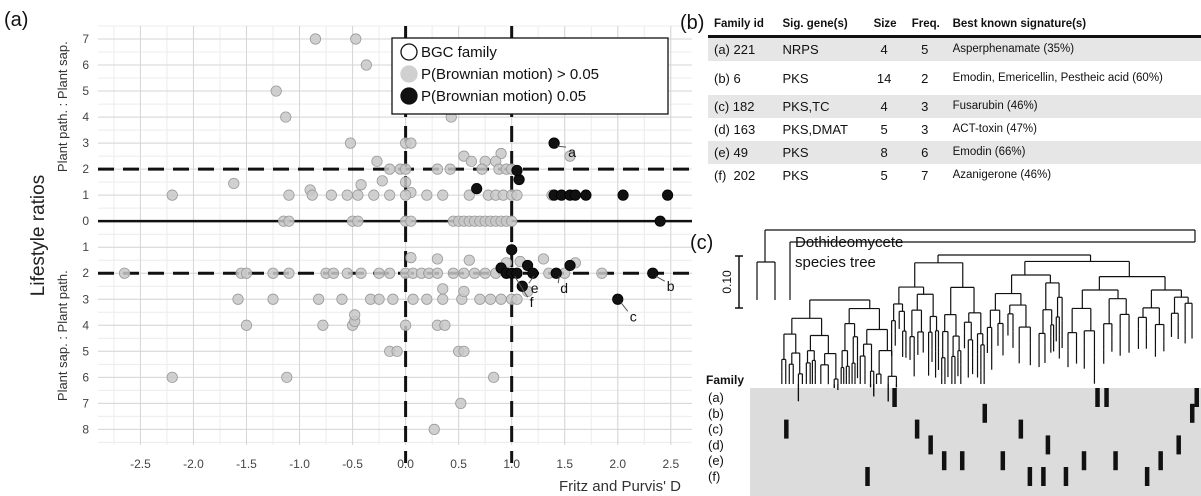  Describe the element at coordinates (1002, 175) in the screenshot. I see `table-cell: Azanigerone (46%)` at that location.